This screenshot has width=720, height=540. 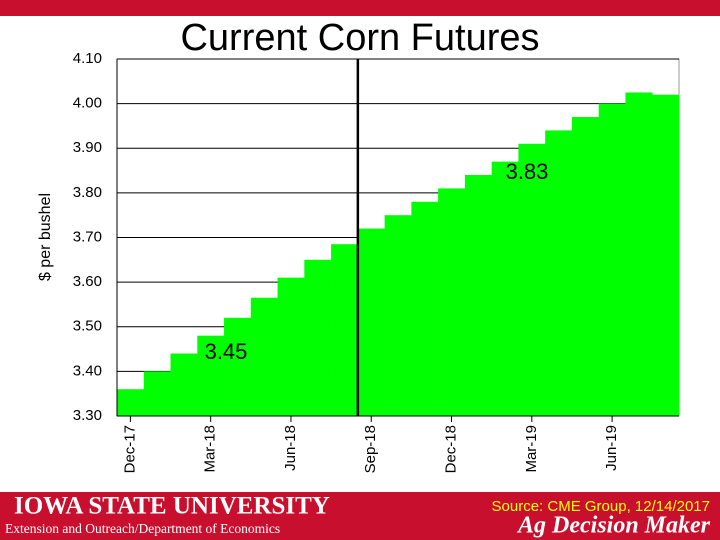 I want to click on top-band, so click(x=360, y=8).